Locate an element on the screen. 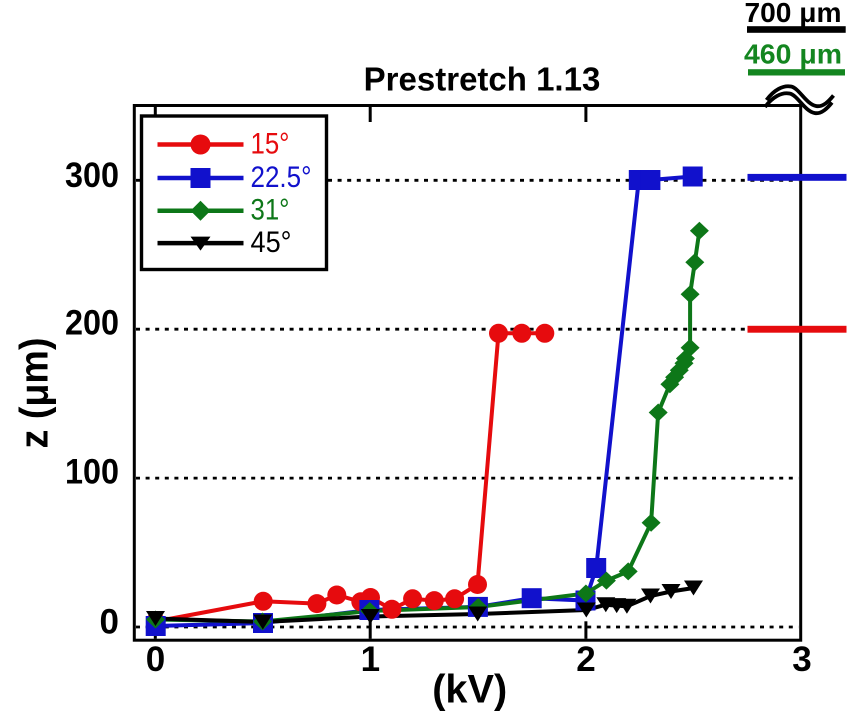 The height and width of the screenshot is (724, 853). svg-text: 1 is located at coordinates (370, 659).